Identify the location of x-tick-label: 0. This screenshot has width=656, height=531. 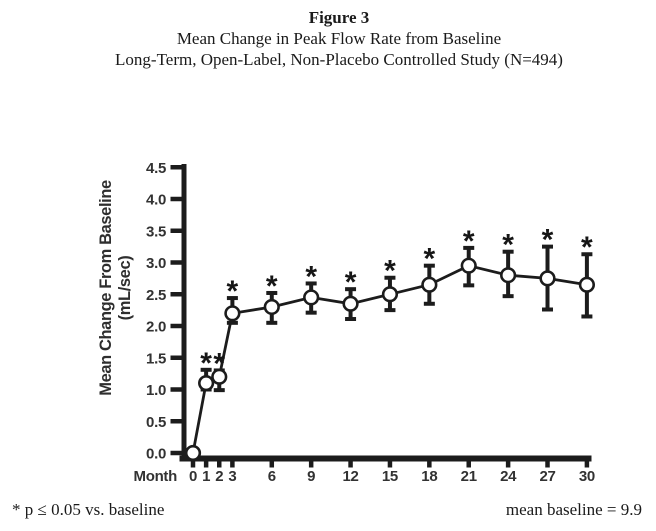
(193, 476).